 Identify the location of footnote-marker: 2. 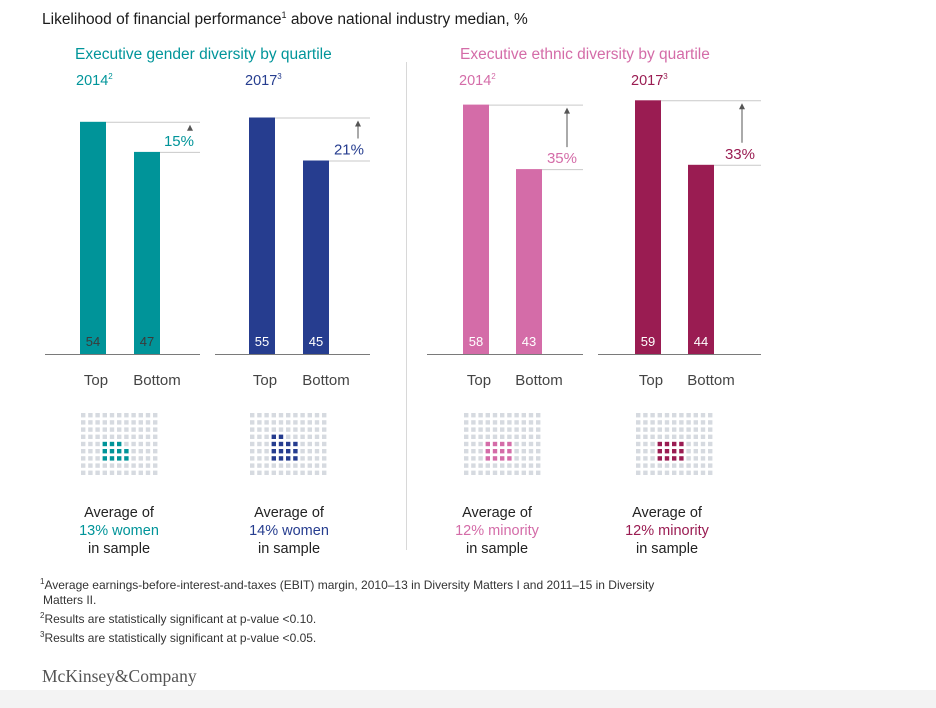
(42, 615).